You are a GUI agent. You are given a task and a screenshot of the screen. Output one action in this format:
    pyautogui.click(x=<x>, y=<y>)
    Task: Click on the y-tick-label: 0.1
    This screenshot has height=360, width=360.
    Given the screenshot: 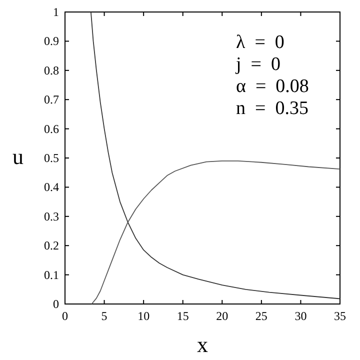 What is the action you would take?
    pyautogui.click(x=51, y=275)
    